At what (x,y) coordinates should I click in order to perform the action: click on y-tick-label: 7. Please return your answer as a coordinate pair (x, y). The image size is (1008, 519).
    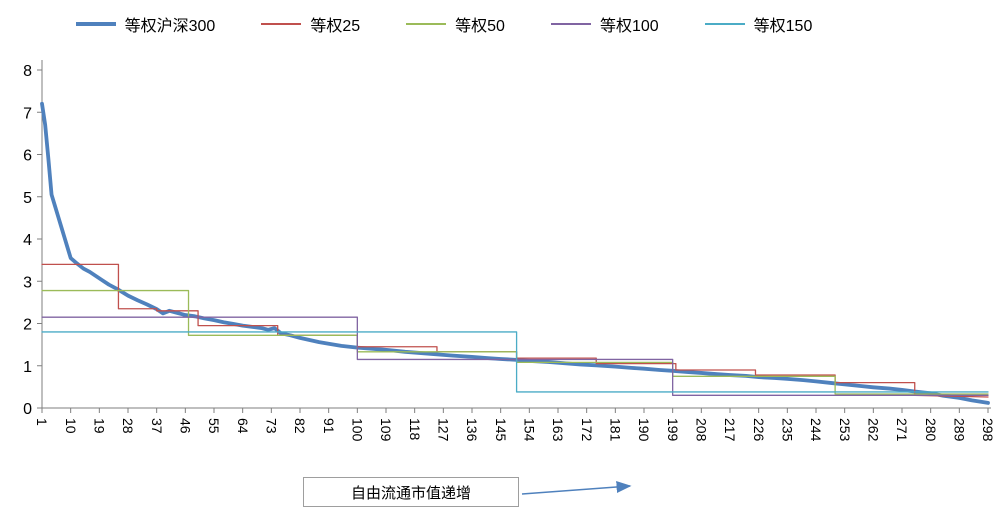
    Looking at the image, I should click on (27, 113).